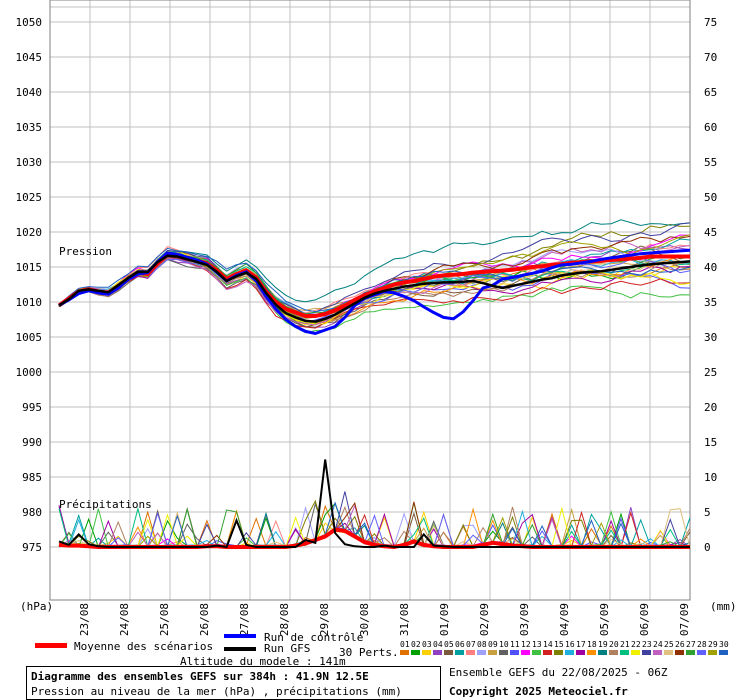  What do you see at coordinates (471, 644) in the screenshot?
I see `perturbation-number: 07` at bounding box center [471, 644].